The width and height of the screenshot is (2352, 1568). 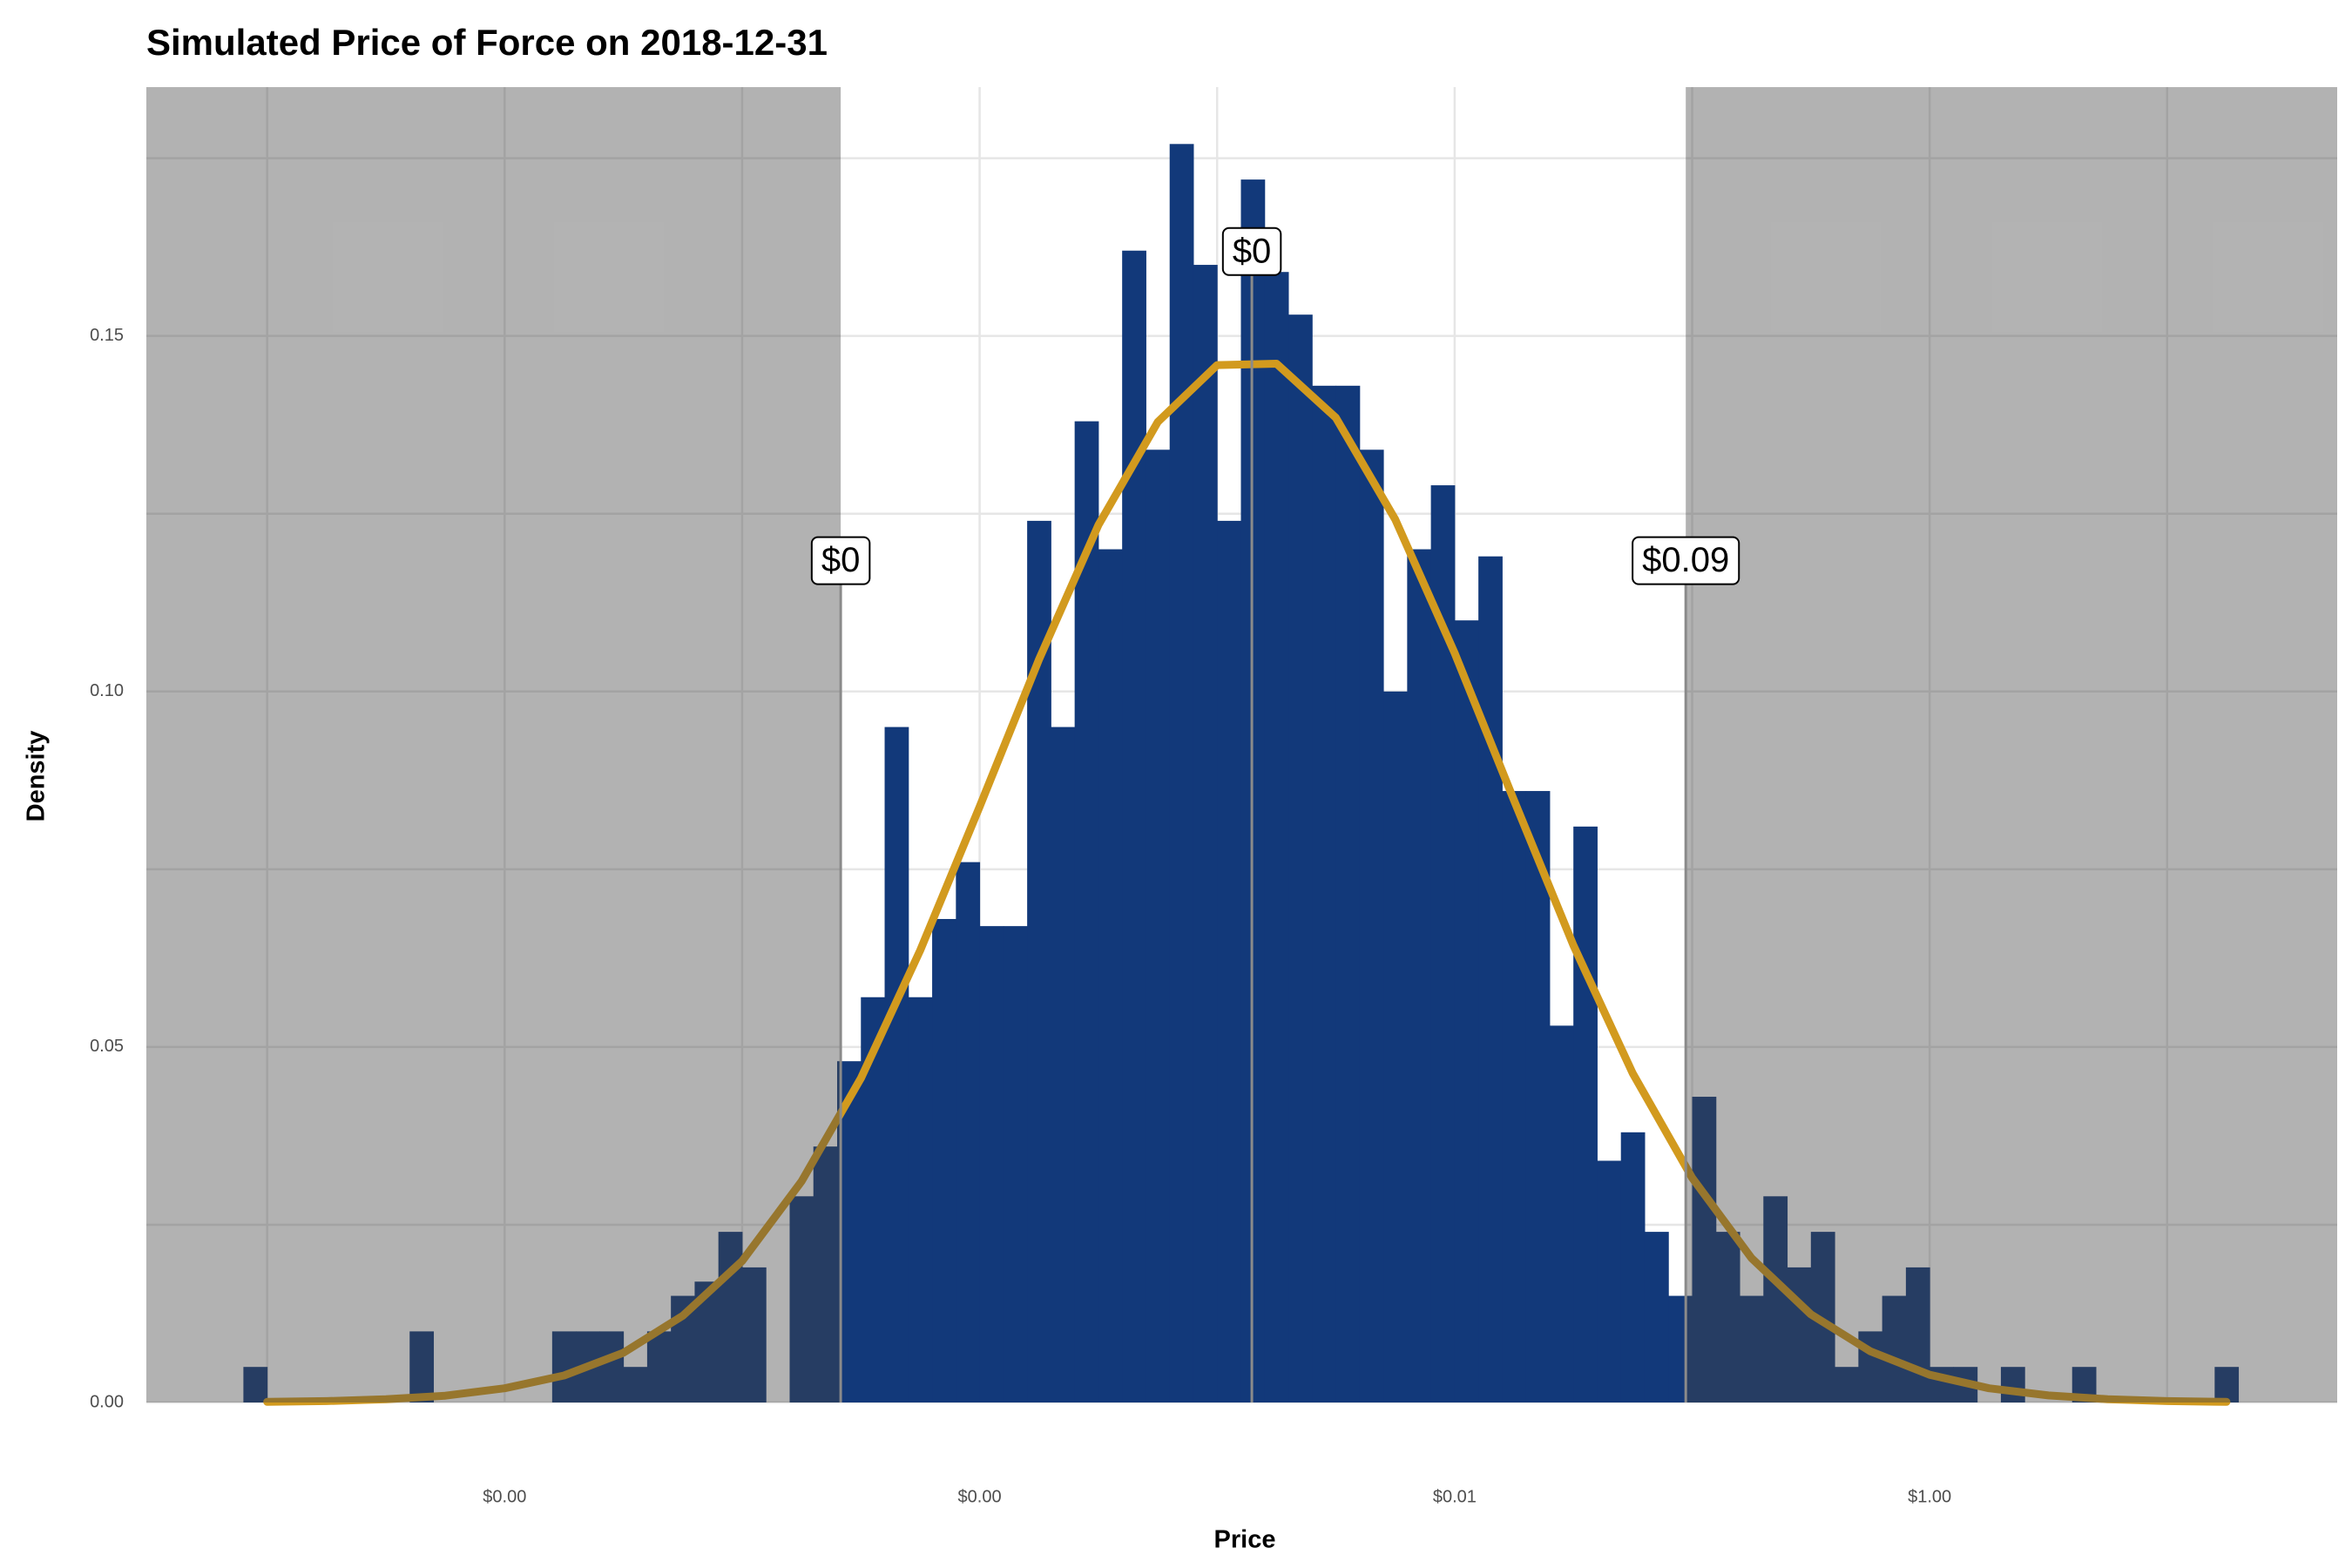 I want to click on x-tick-label: $1.00, so click(x=1930, y=1497).